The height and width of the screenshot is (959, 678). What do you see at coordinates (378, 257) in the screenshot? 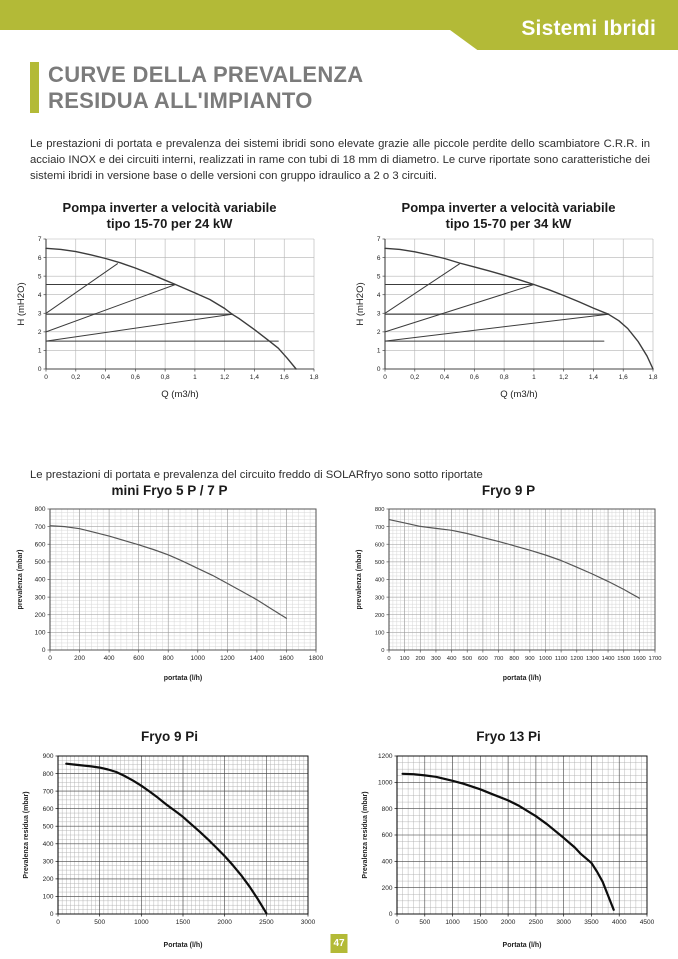
I see `svg-text: 6` at bounding box center [378, 257].